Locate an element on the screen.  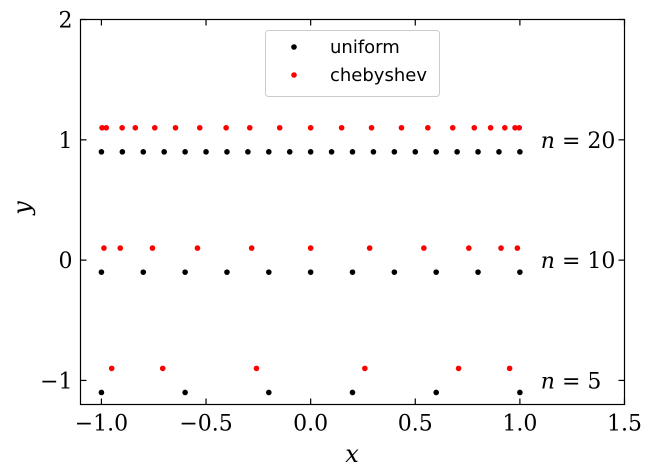
x-axis-label: x is located at coordinates (352, 454).